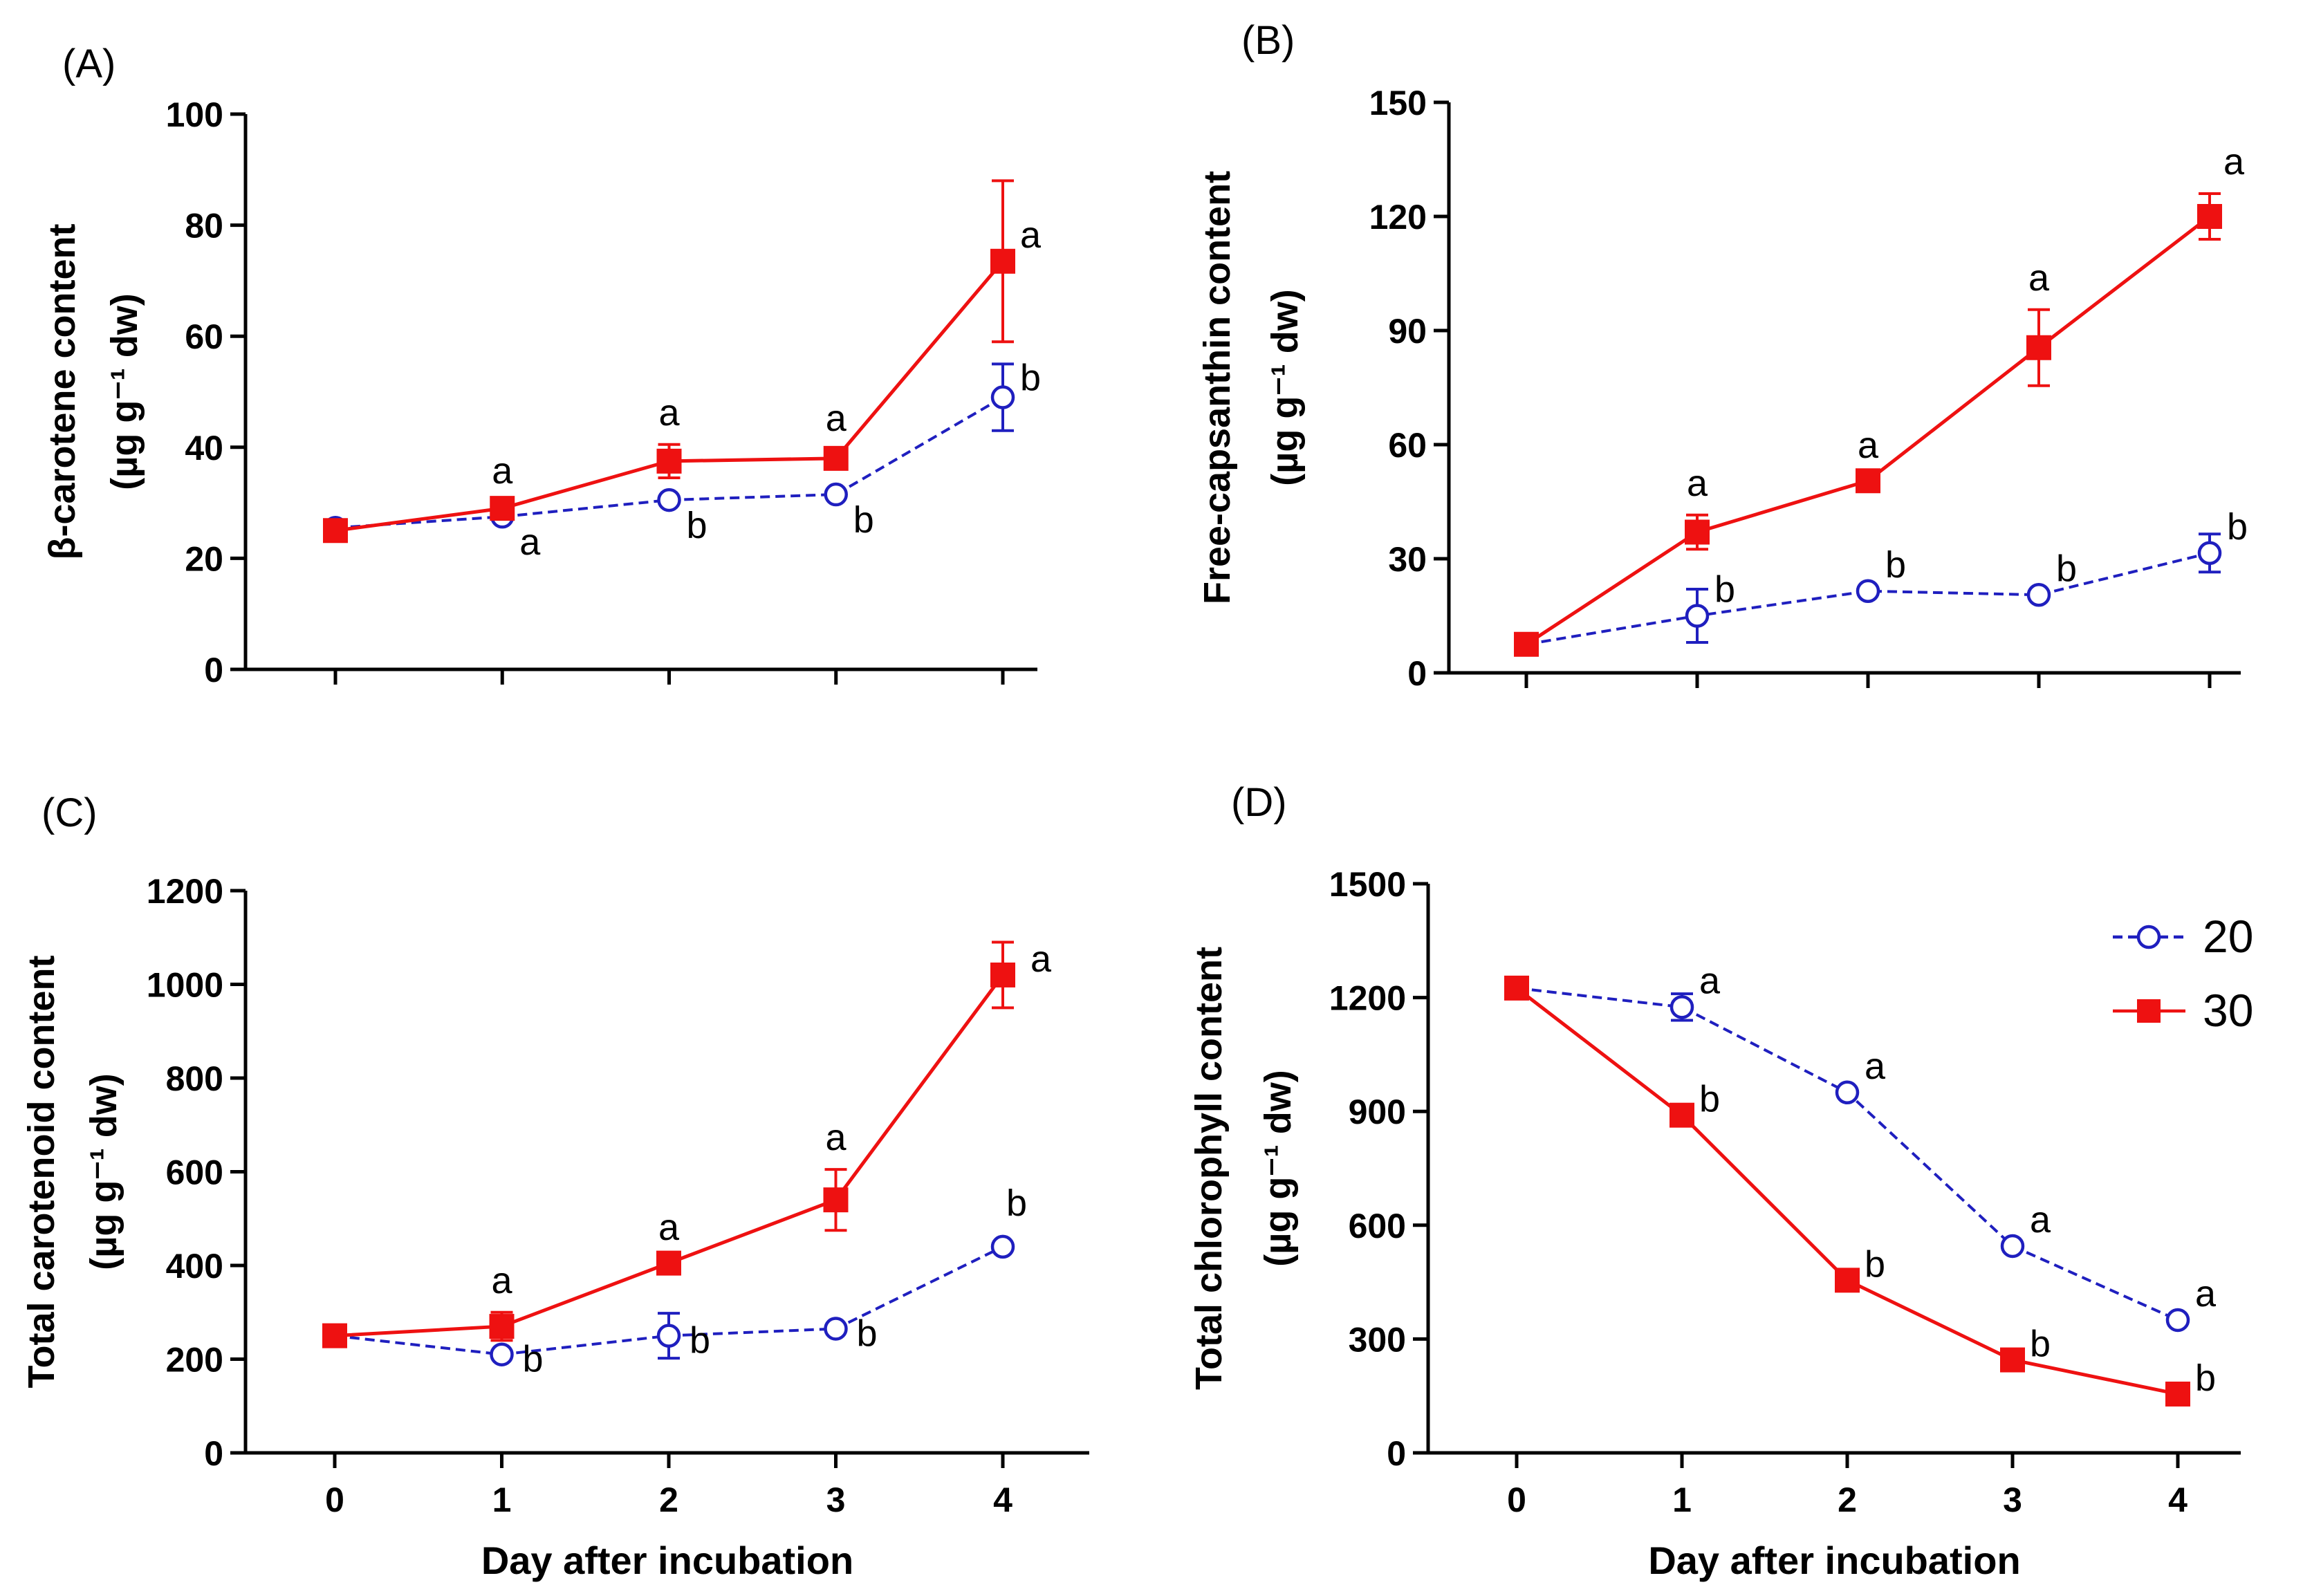 This screenshot has width=2303, height=1596. I want to click on panel-label: (A), so click(88, 64).